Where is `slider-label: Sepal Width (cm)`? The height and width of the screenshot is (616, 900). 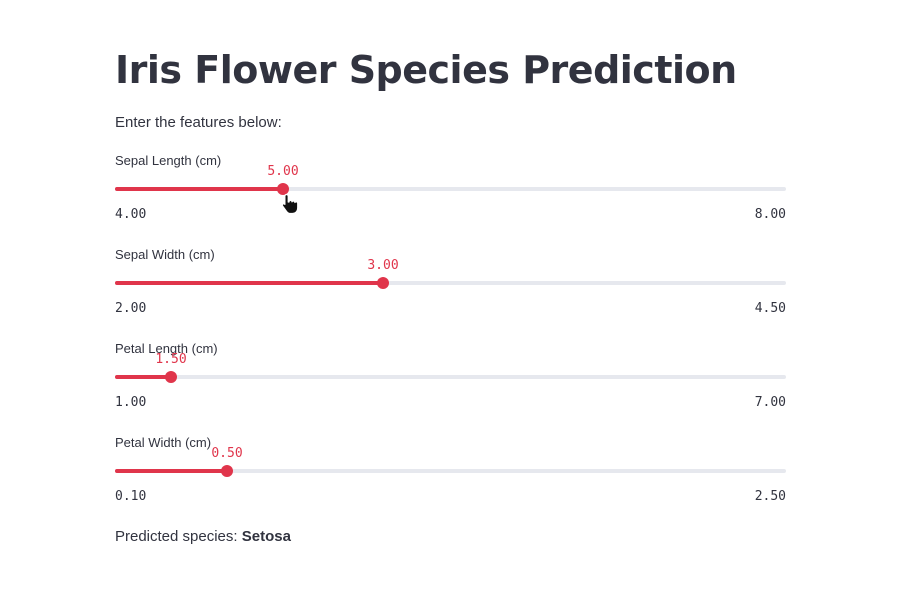 slider-label: Sepal Width (cm) is located at coordinates (165, 254).